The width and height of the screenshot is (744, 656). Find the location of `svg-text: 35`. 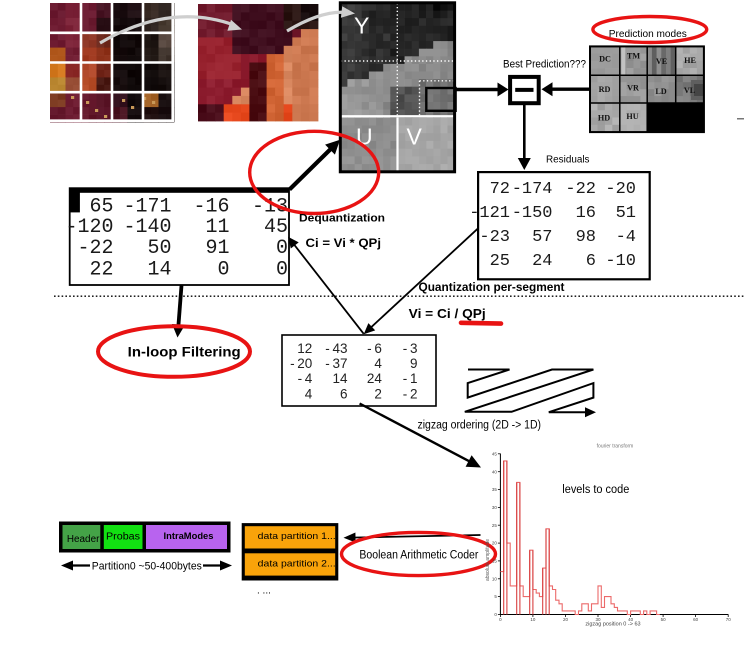

svg-text: 35 is located at coordinates (495, 489).